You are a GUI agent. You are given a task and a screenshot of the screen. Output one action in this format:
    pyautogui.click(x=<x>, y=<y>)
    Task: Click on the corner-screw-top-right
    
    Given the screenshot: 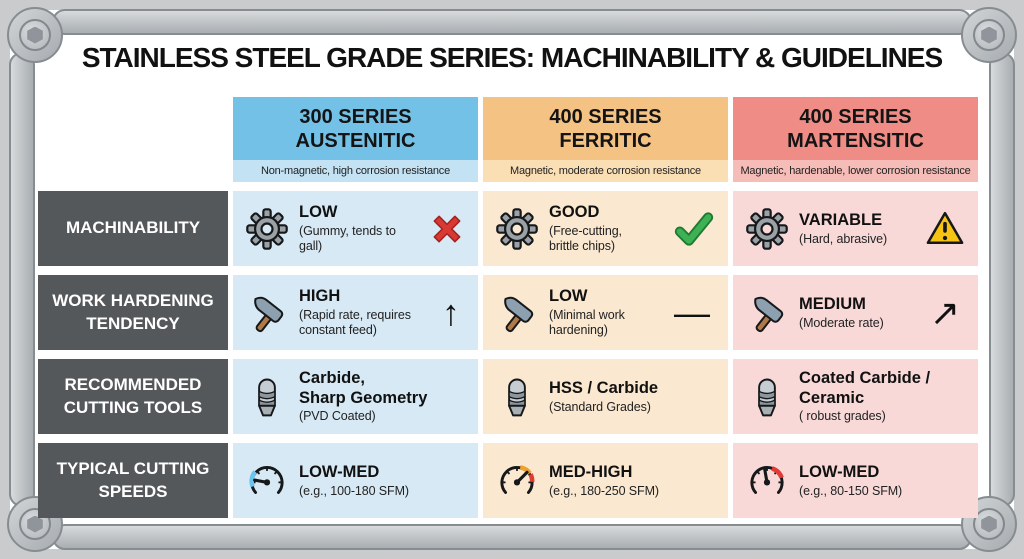 What is the action you would take?
    pyautogui.click(x=989, y=35)
    